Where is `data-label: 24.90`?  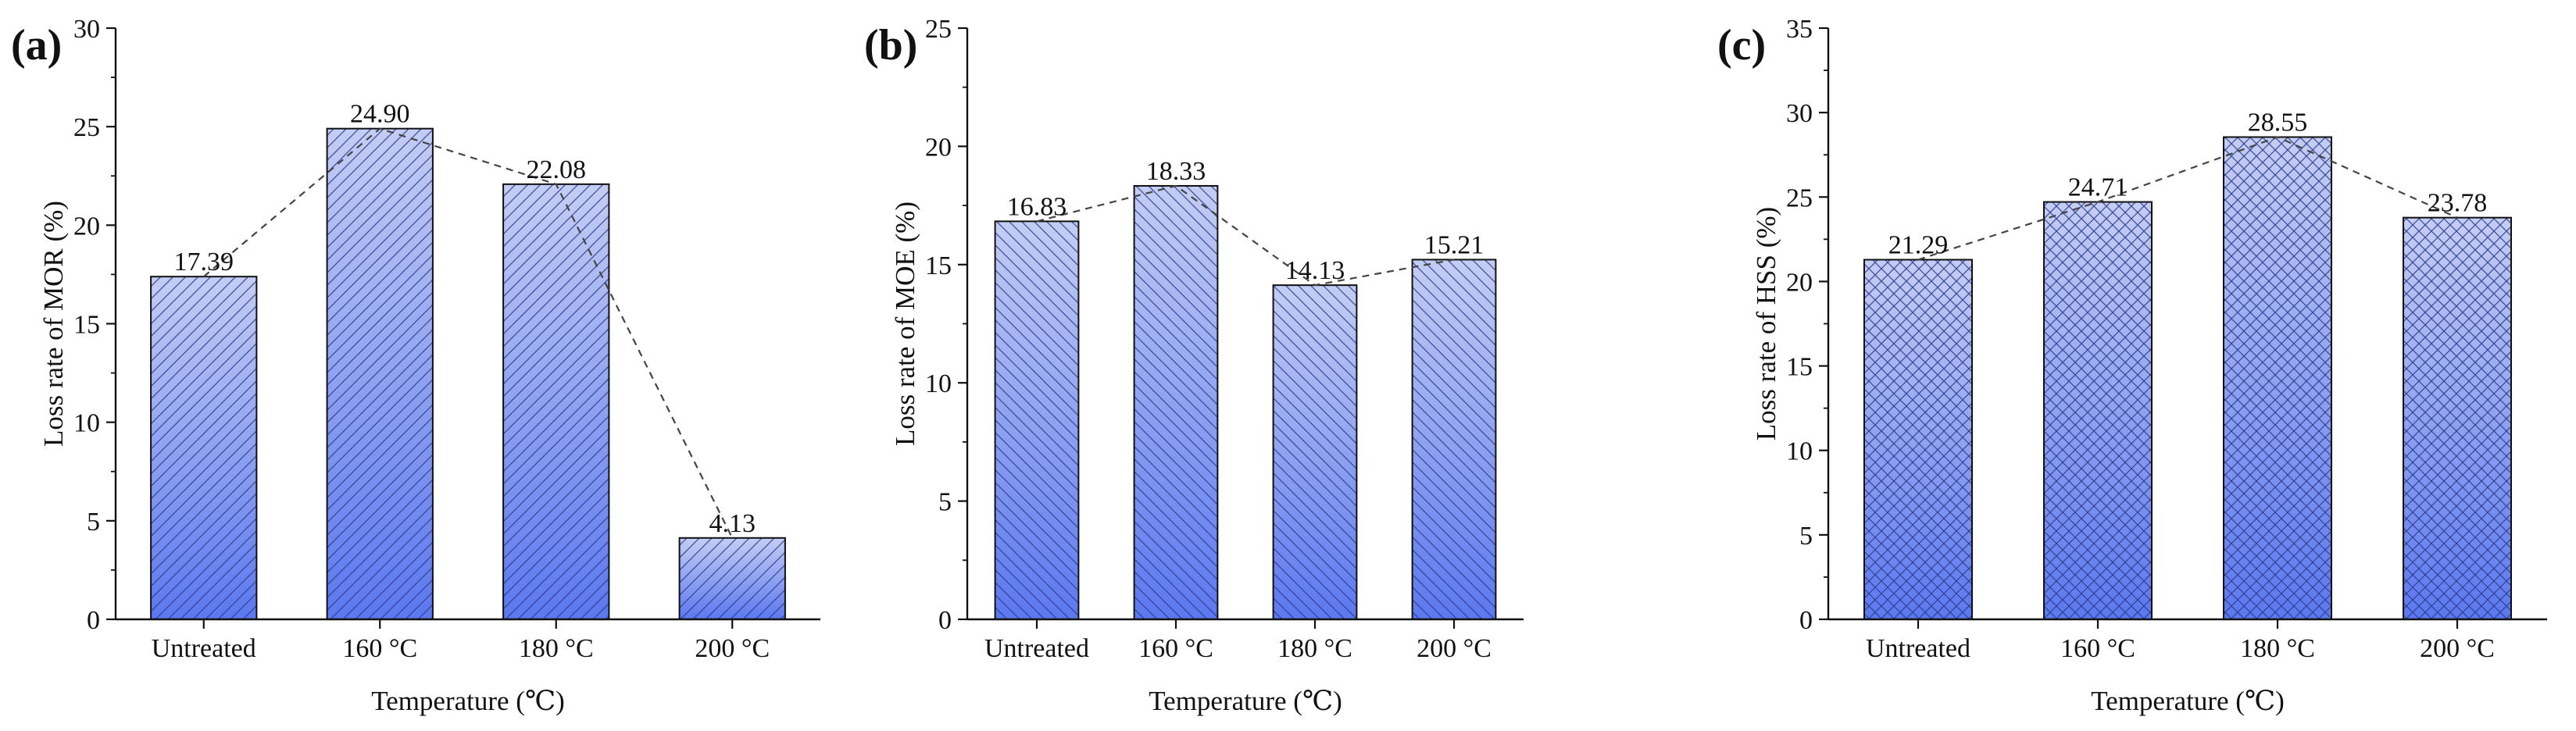
data-label: 24.90 is located at coordinates (380, 115).